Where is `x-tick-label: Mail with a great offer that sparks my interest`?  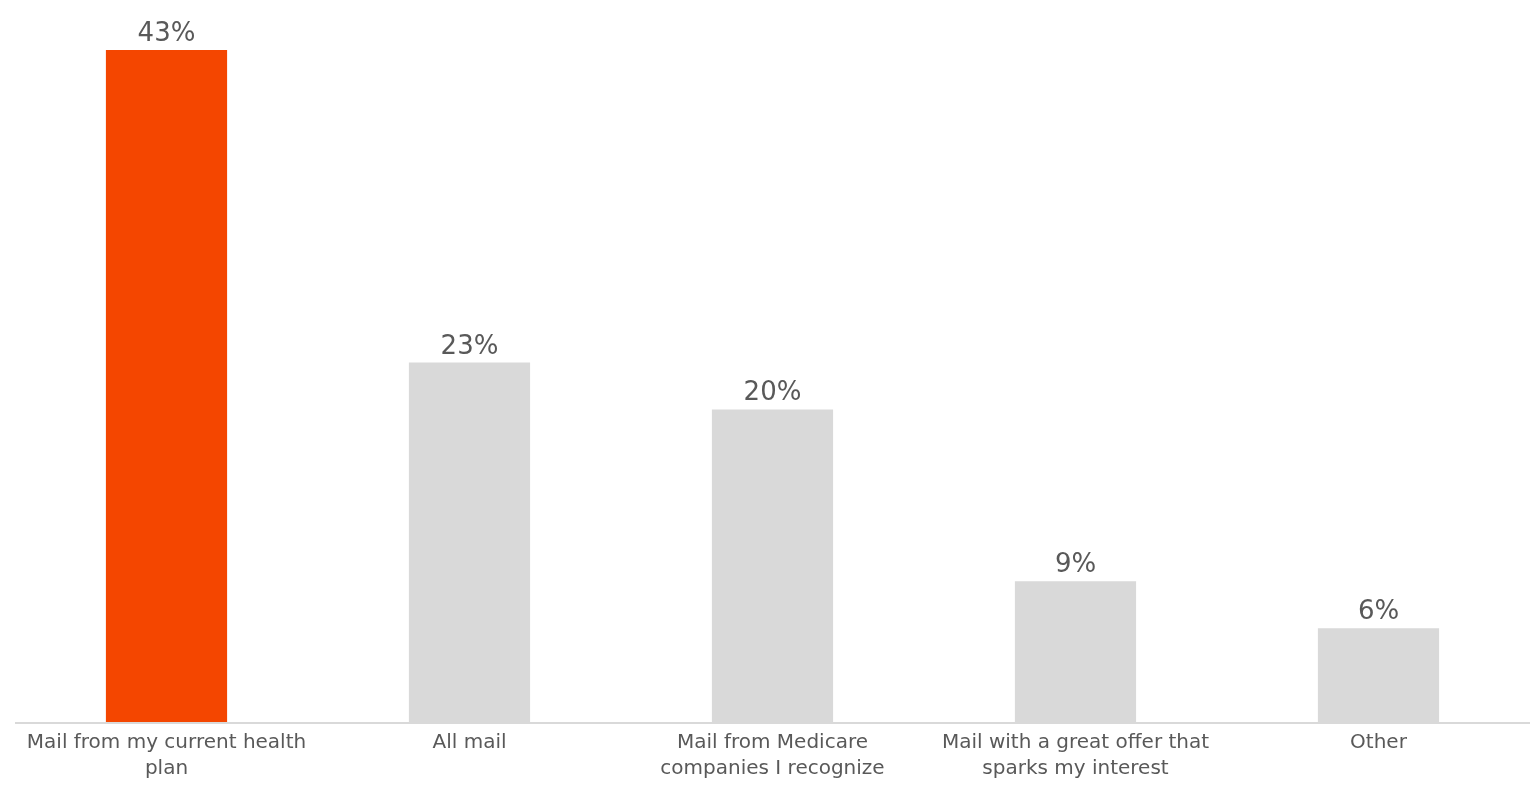 x-tick-label: Mail with a great offer that sparks my interest is located at coordinates (1075, 753).